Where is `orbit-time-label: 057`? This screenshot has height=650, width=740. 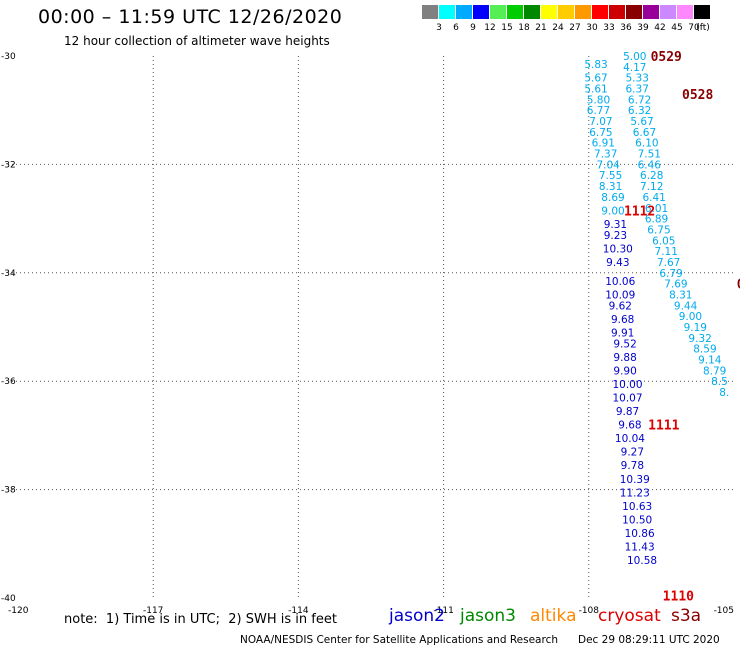
orbit-time-label: 057 is located at coordinates (738, 285).